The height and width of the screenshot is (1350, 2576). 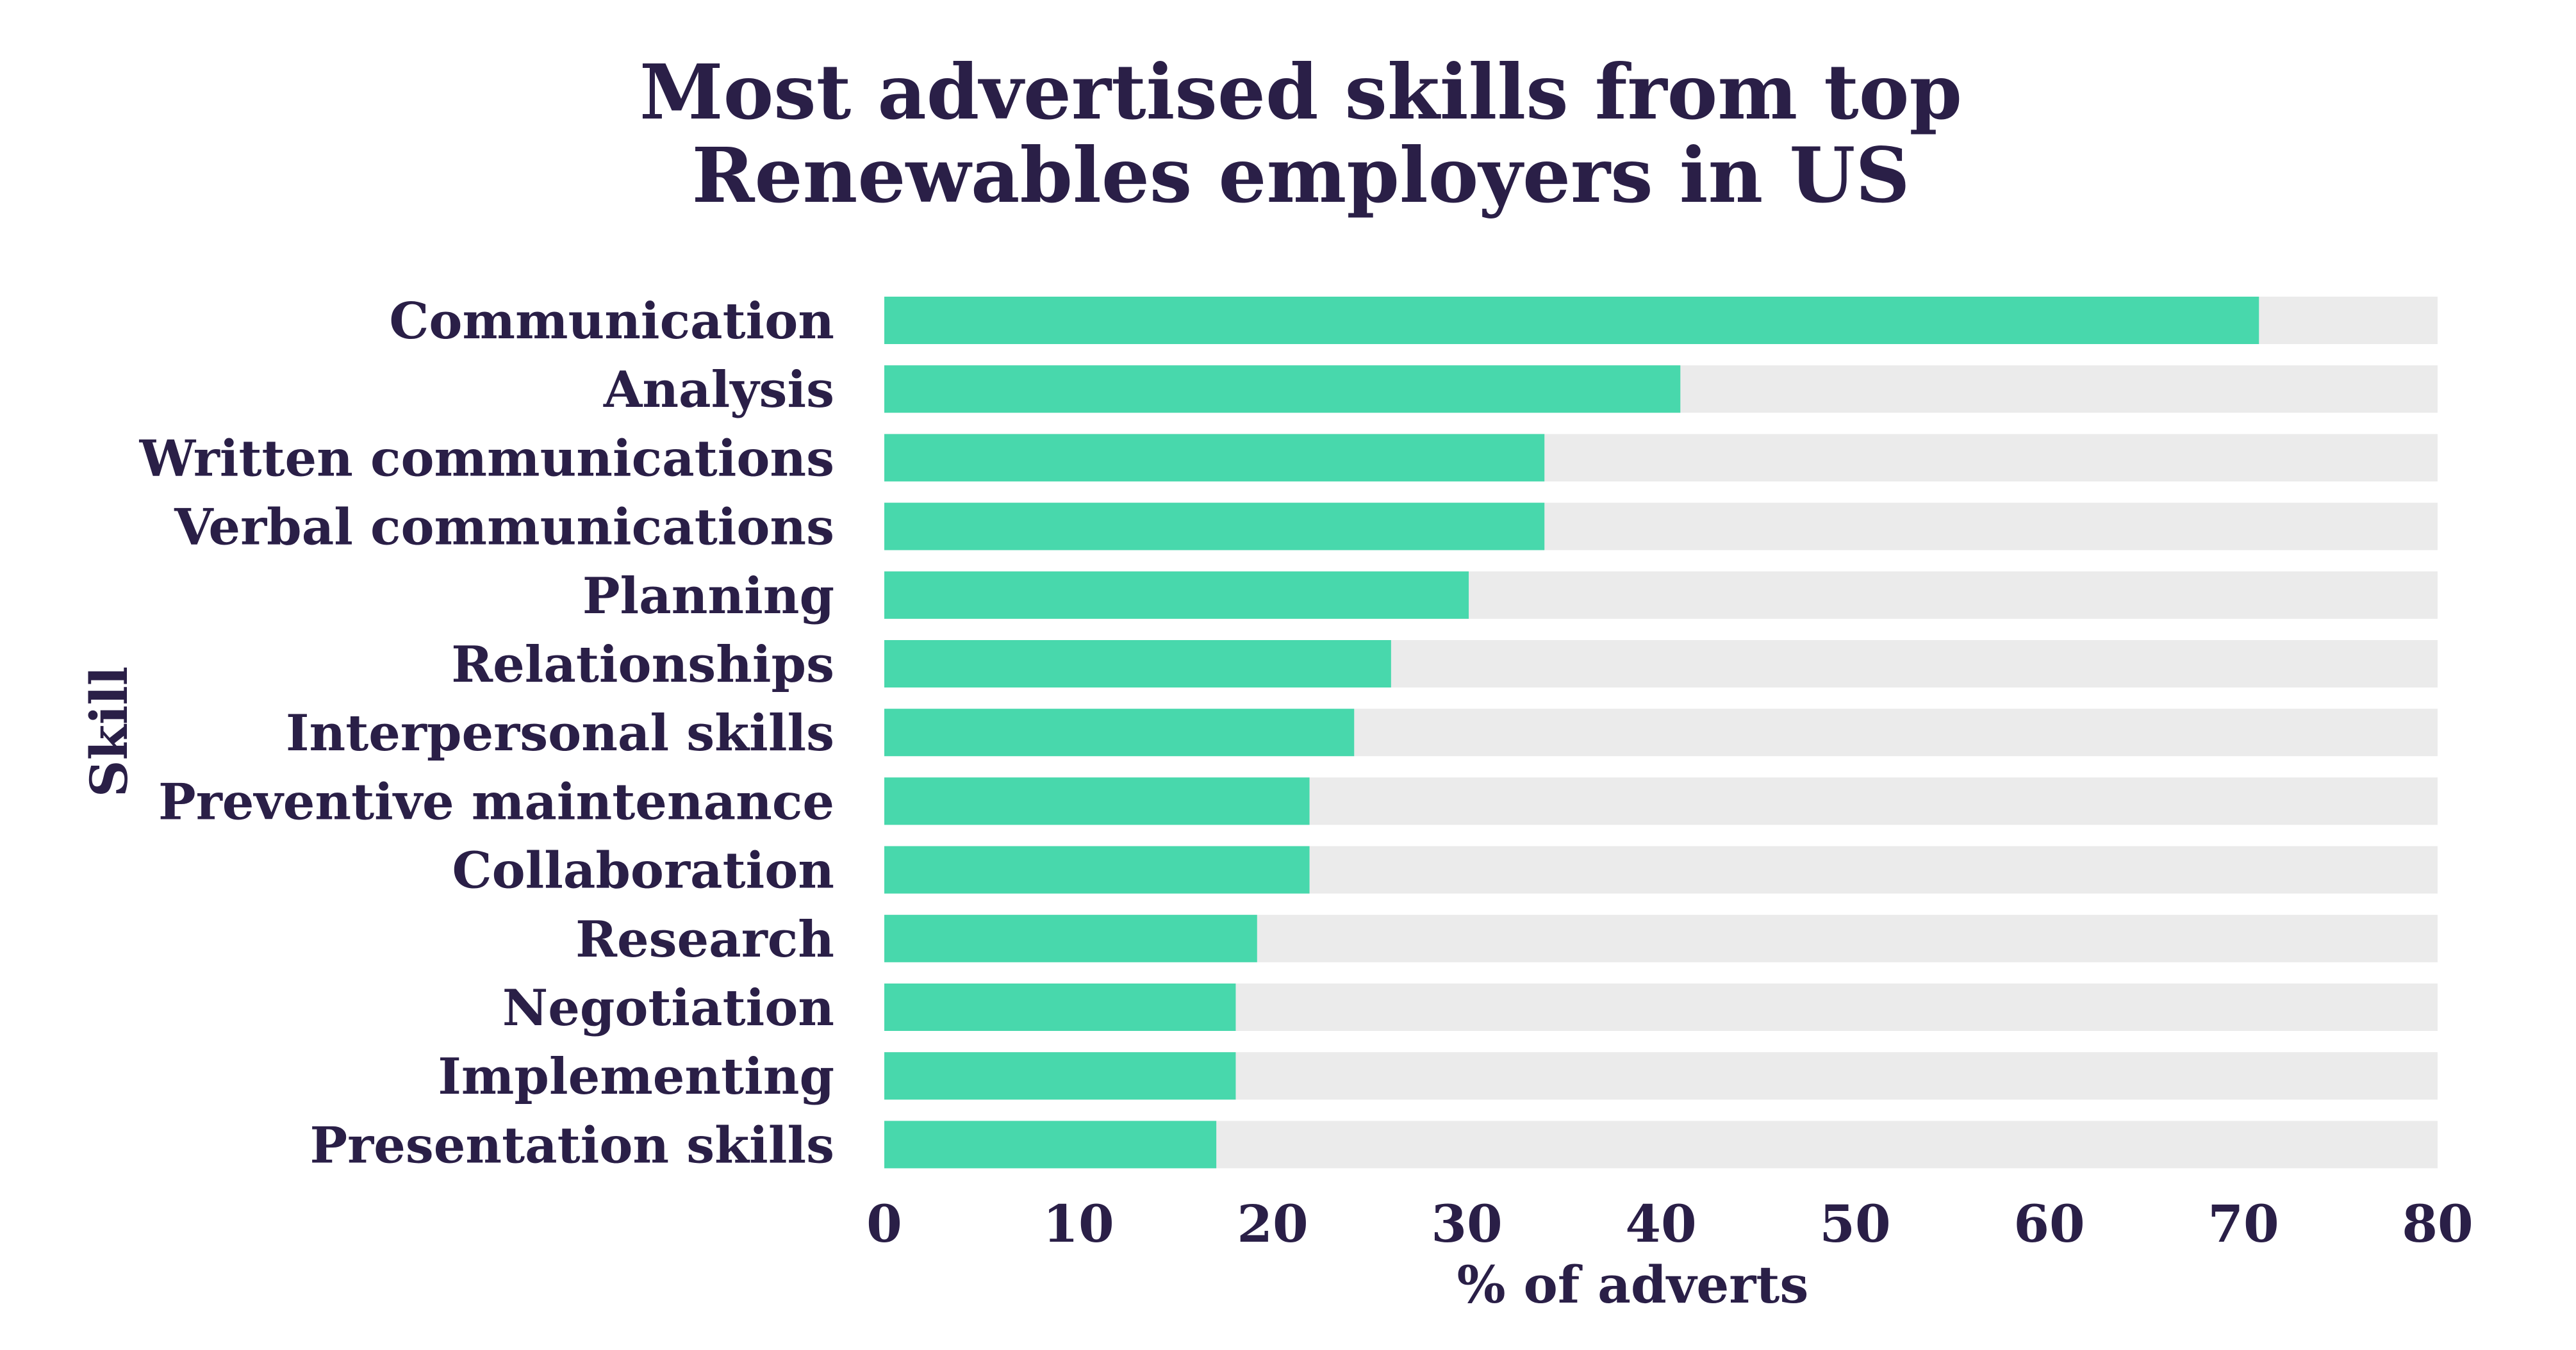 What do you see at coordinates (636, 1077) in the screenshot?
I see `category-label: Implementing` at bounding box center [636, 1077].